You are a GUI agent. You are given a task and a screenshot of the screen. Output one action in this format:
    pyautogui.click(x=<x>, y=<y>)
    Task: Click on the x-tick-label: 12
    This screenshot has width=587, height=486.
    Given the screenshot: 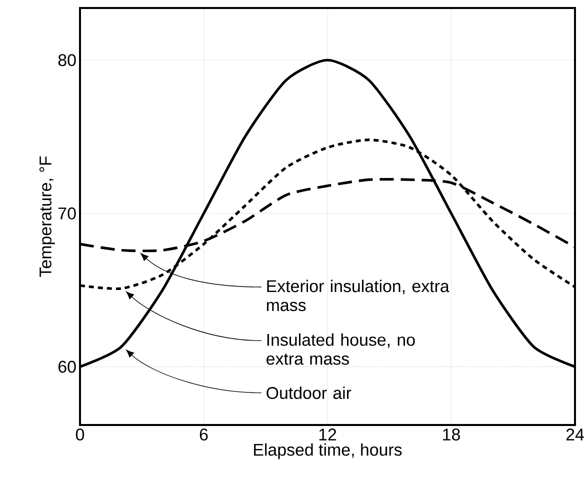 What is the action you would take?
    pyautogui.click(x=327, y=434)
    